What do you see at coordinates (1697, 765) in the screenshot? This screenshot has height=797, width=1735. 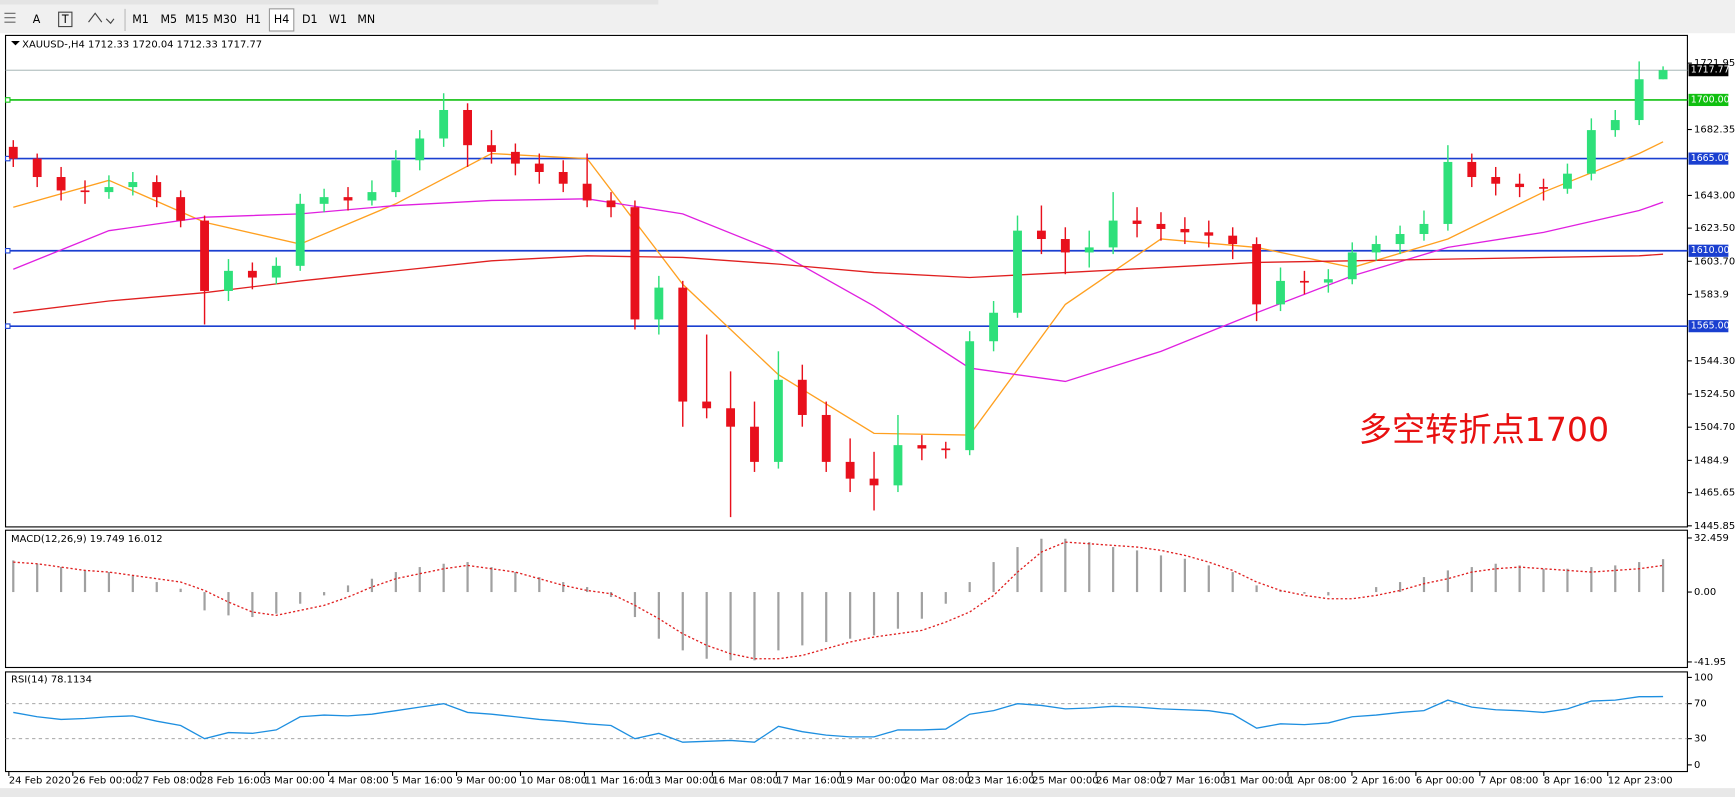 I see `y-tick-label: 0` at bounding box center [1697, 765].